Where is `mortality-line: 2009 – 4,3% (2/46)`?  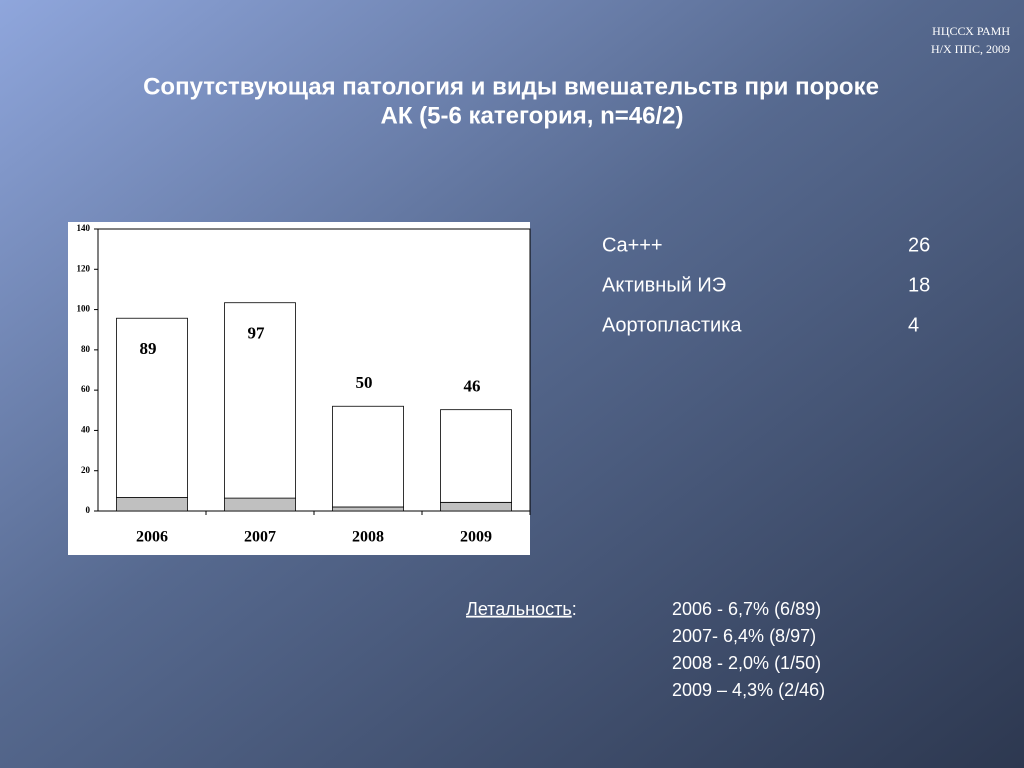 mortality-line: 2009 – 4,3% (2/46) is located at coordinates (748, 690).